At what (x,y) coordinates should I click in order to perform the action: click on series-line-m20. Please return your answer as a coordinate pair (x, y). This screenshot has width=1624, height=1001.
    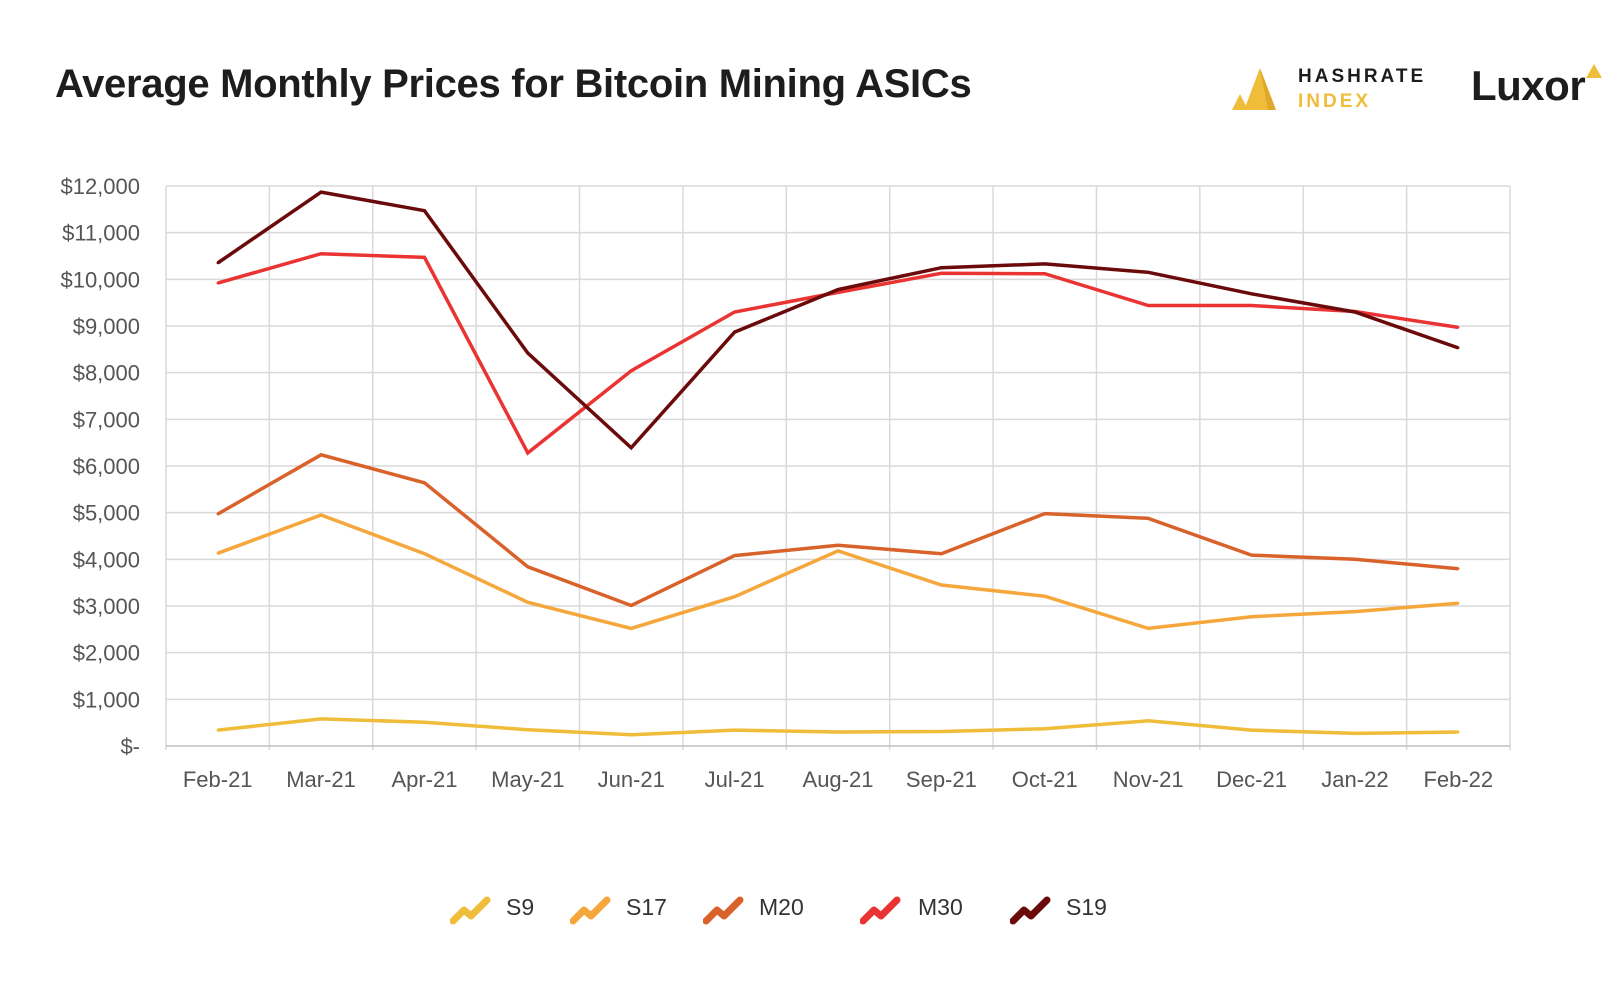
    Looking at the image, I should click on (837, 530).